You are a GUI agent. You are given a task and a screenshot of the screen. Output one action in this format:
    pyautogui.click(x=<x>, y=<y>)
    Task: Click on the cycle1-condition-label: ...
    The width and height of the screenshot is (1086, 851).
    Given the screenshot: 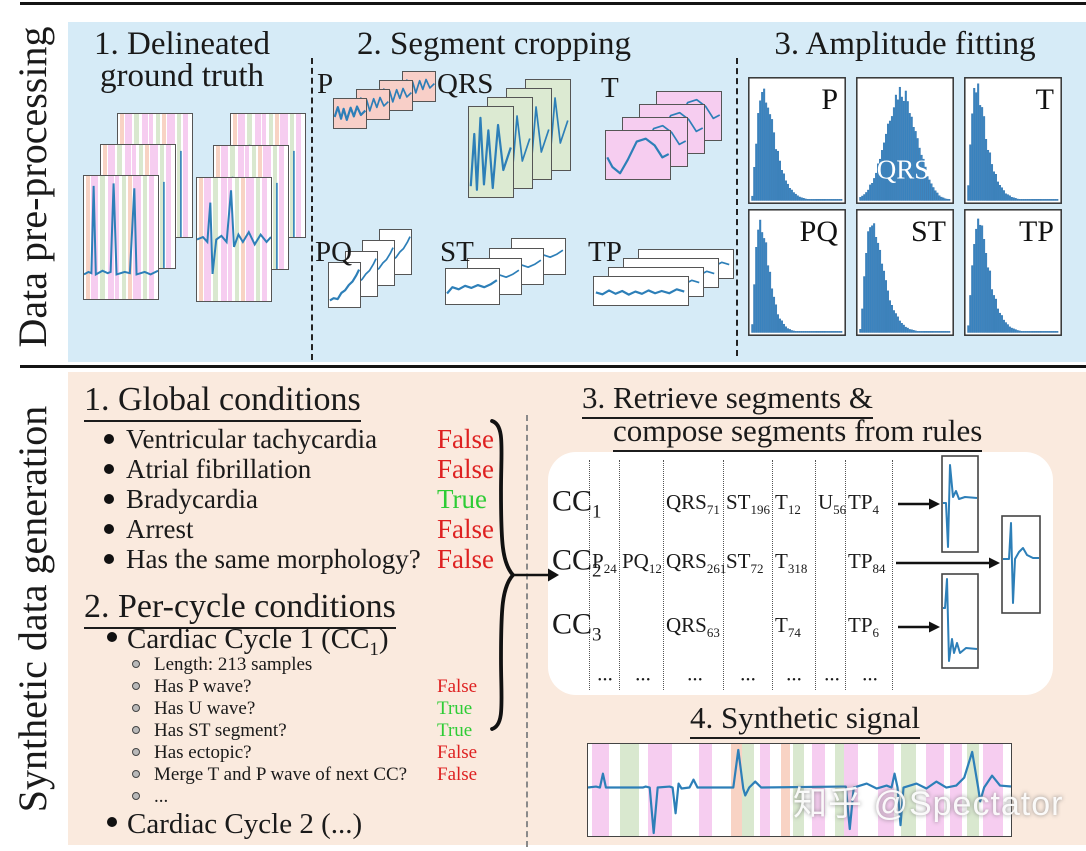 What is the action you would take?
    pyautogui.click(x=161, y=796)
    